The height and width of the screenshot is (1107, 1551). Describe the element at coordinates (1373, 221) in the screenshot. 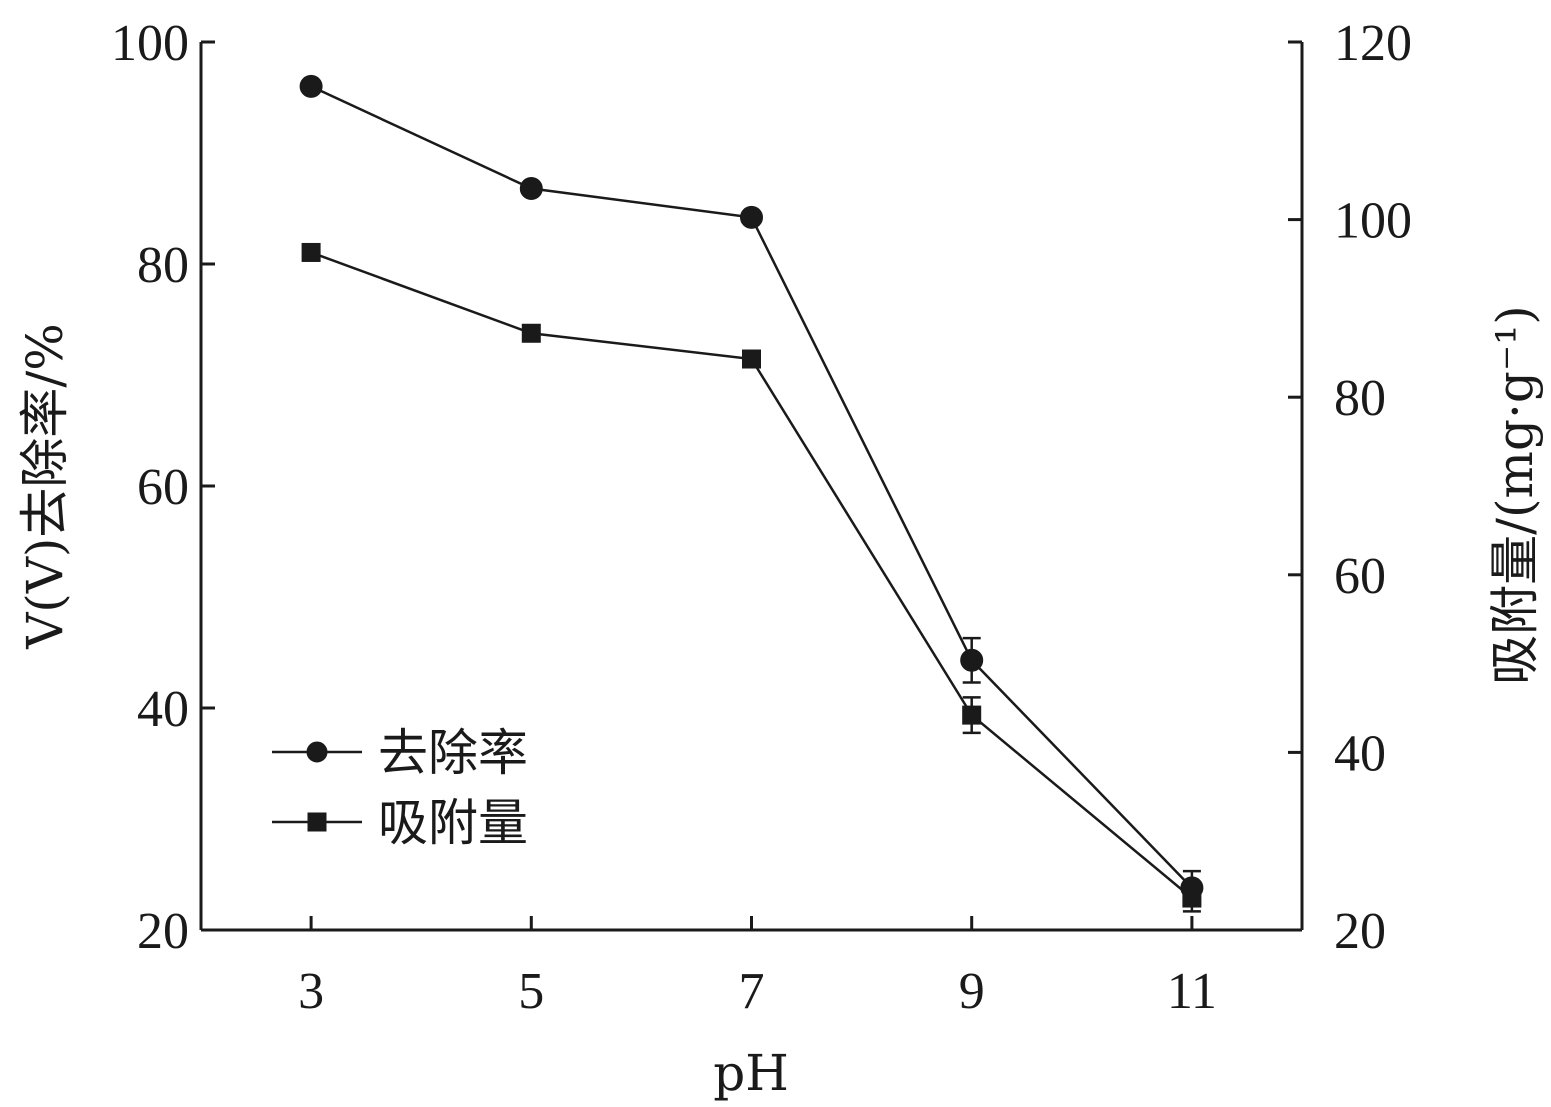

I see `right-tick-label: 100` at that location.